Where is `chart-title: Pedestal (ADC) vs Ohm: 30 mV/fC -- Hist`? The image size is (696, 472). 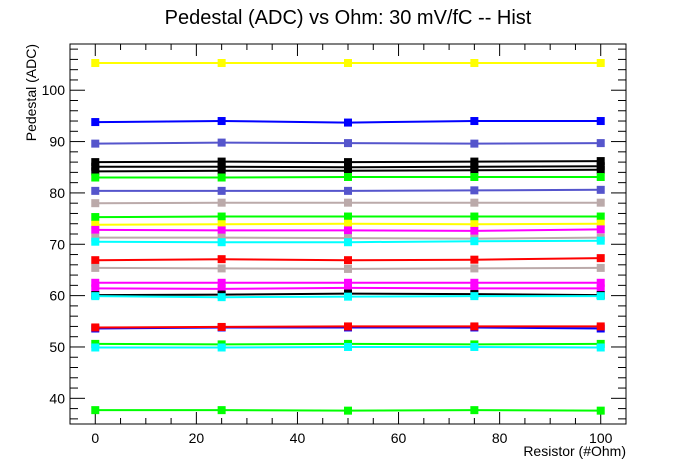 chart-title: Pedestal (ADC) vs Ohm: 30 mV/fC -- Hist is located at coordinates (348, 18).